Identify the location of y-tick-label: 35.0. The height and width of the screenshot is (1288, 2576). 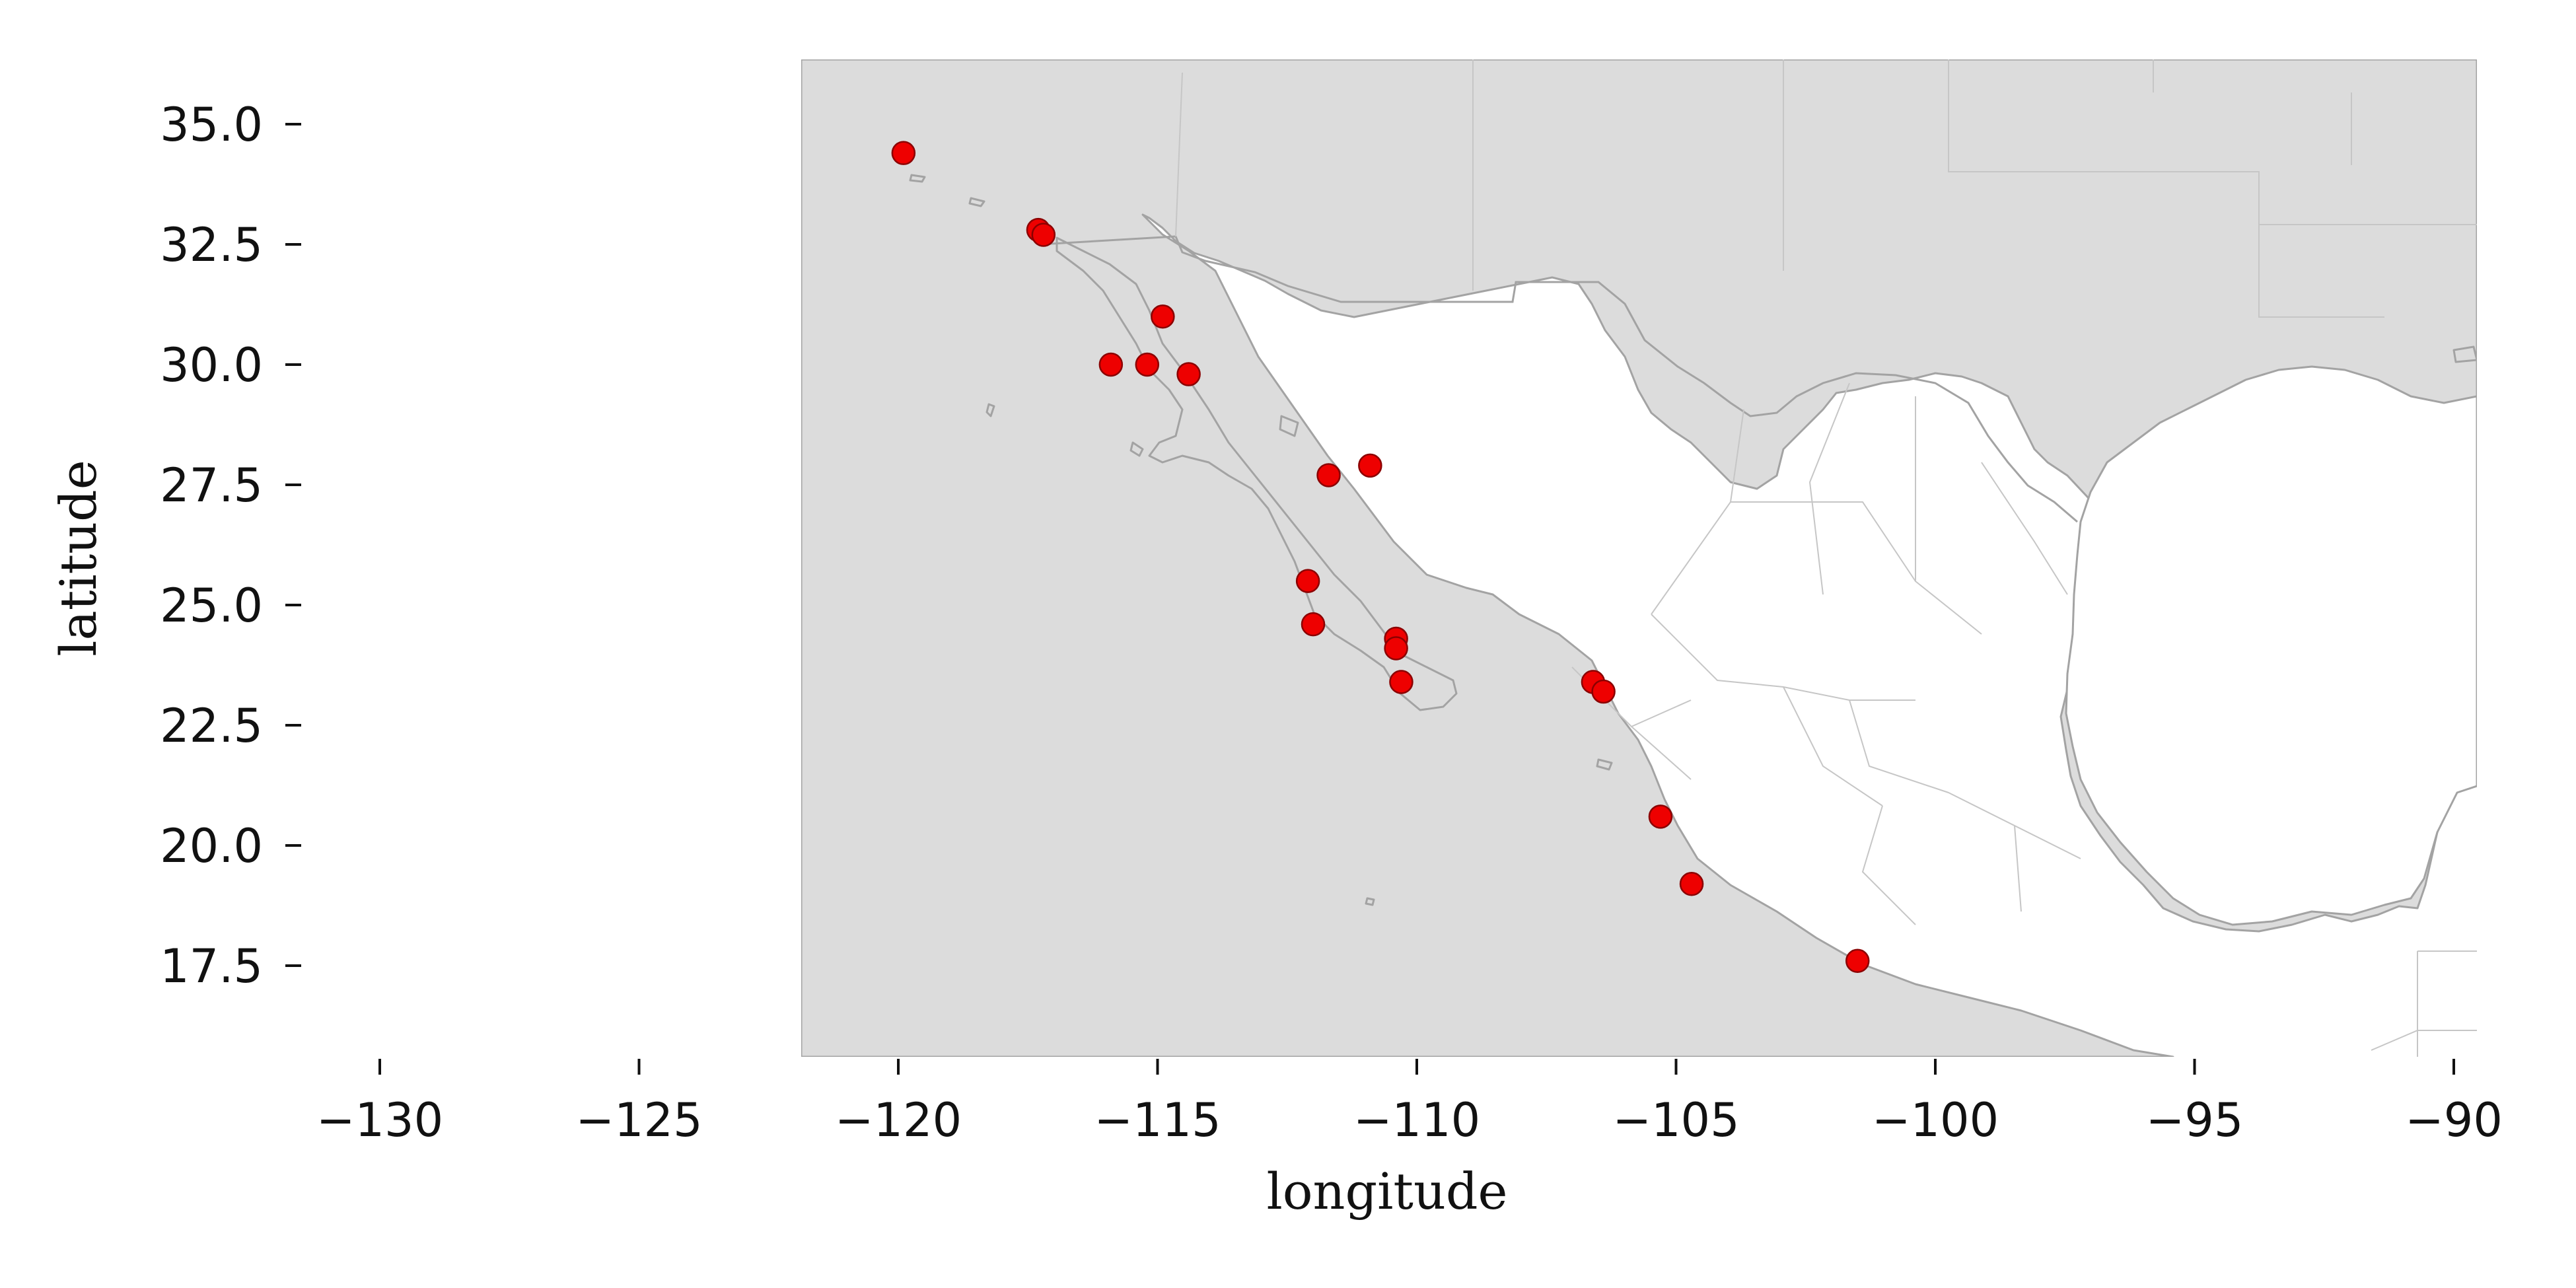
(211, 125).